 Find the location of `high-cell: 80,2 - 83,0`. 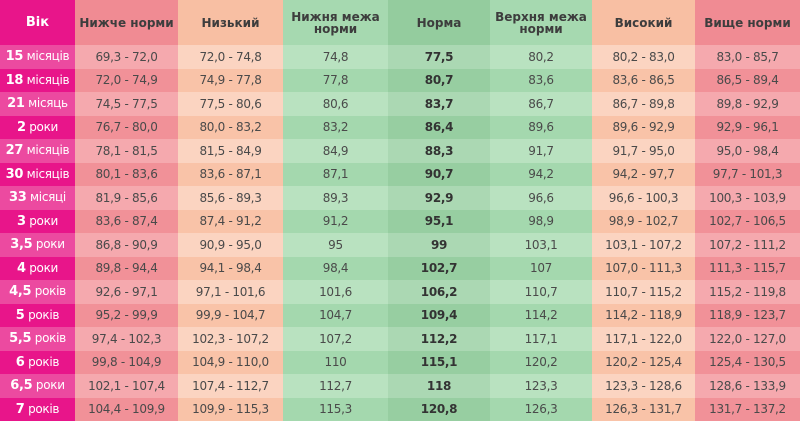

high-cell: 80,2 - 83,0 is located at coordinates (643, 57).